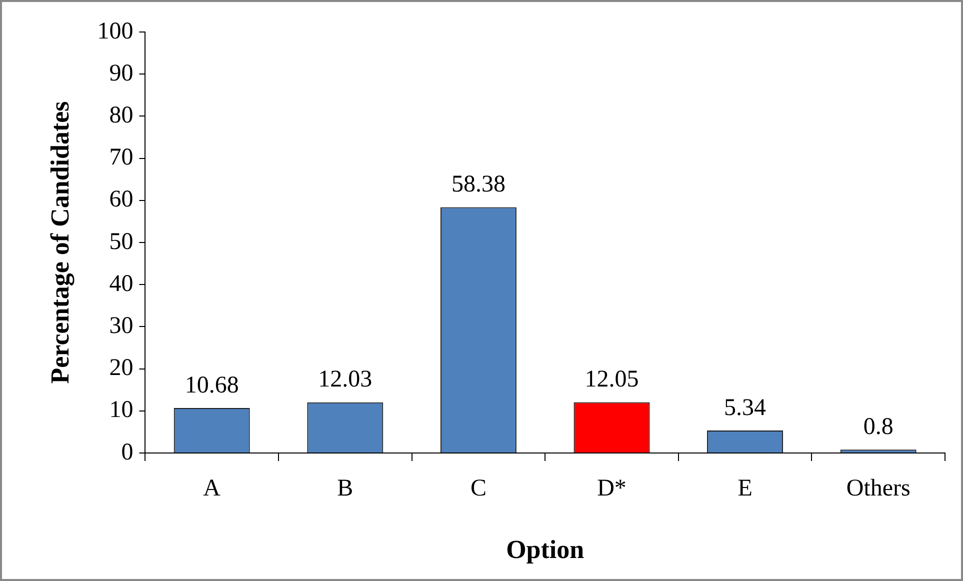 This screenshot has height=581, width=963. What do you see at coordinates (478, 489) in the screenshot?
I see `x-tick-label: C` at bounding box center [478, 489].